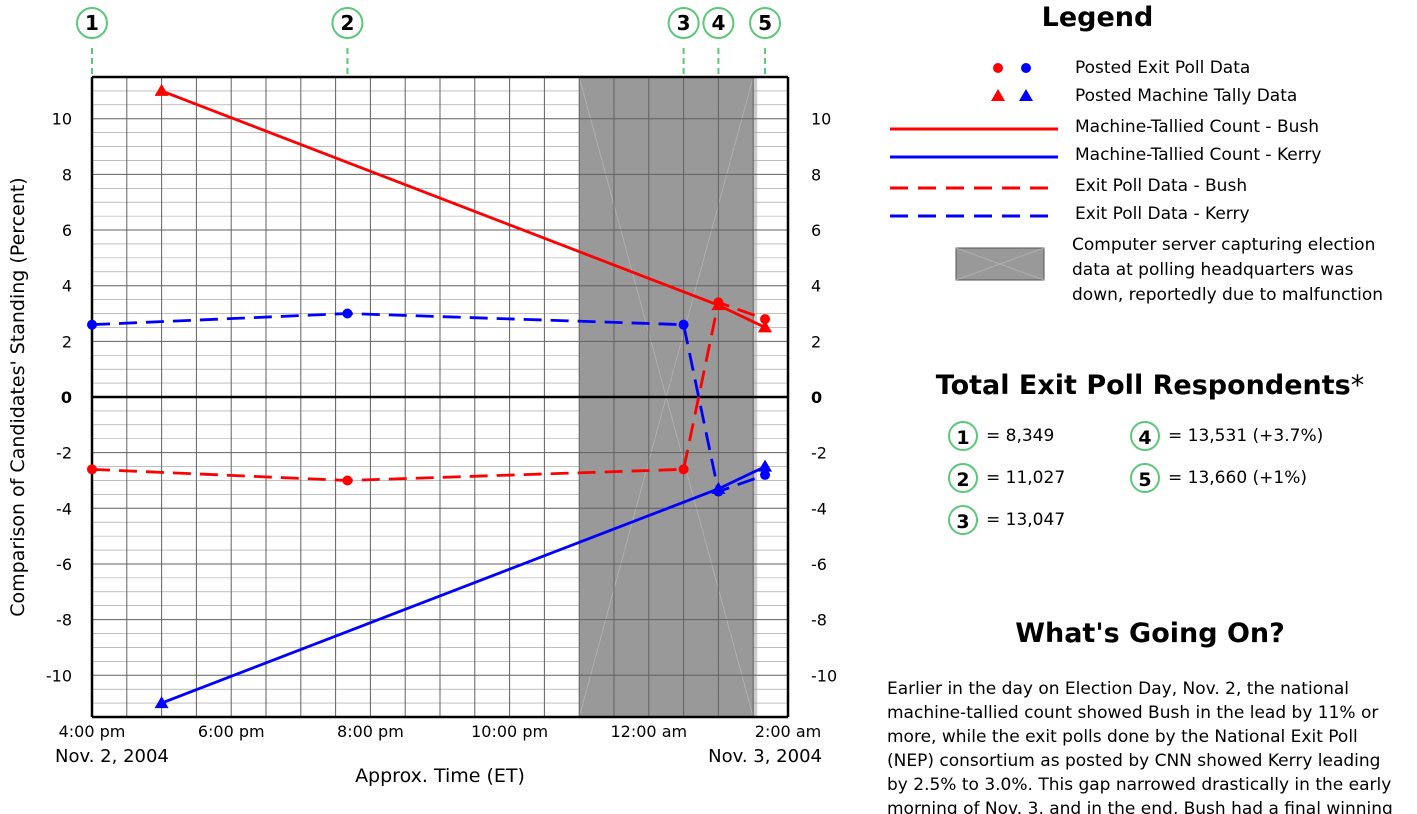 The image size is (1417, 814). Describe the element at coordinates (66, 397) in the screenshot. I see `y-tick-label-left: 0` at that location.